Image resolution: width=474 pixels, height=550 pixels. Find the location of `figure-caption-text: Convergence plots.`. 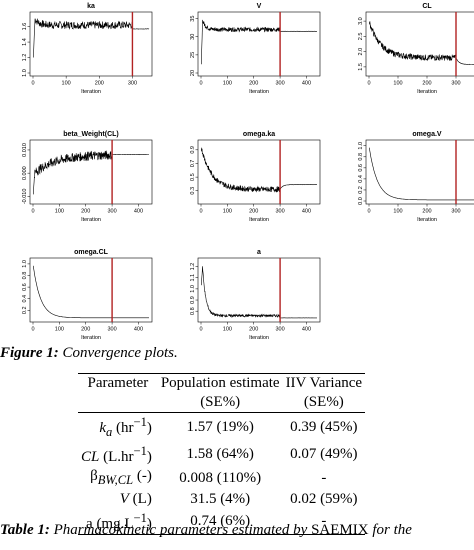

figure-caption-text: Convergence plots. is located at coordinates (120, 353).